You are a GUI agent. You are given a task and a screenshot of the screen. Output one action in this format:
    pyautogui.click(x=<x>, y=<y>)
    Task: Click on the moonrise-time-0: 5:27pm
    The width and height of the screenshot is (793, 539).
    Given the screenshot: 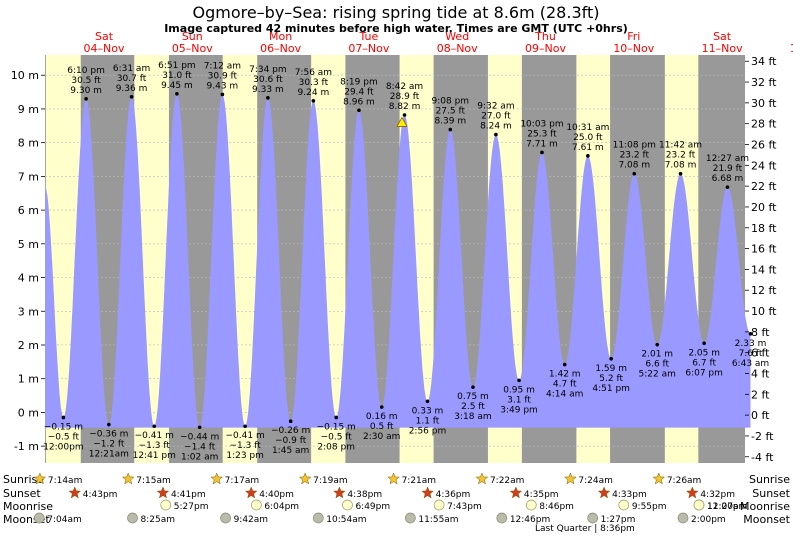 What is the action you would take?
    pyautogui.click(x=191, y=507)
    